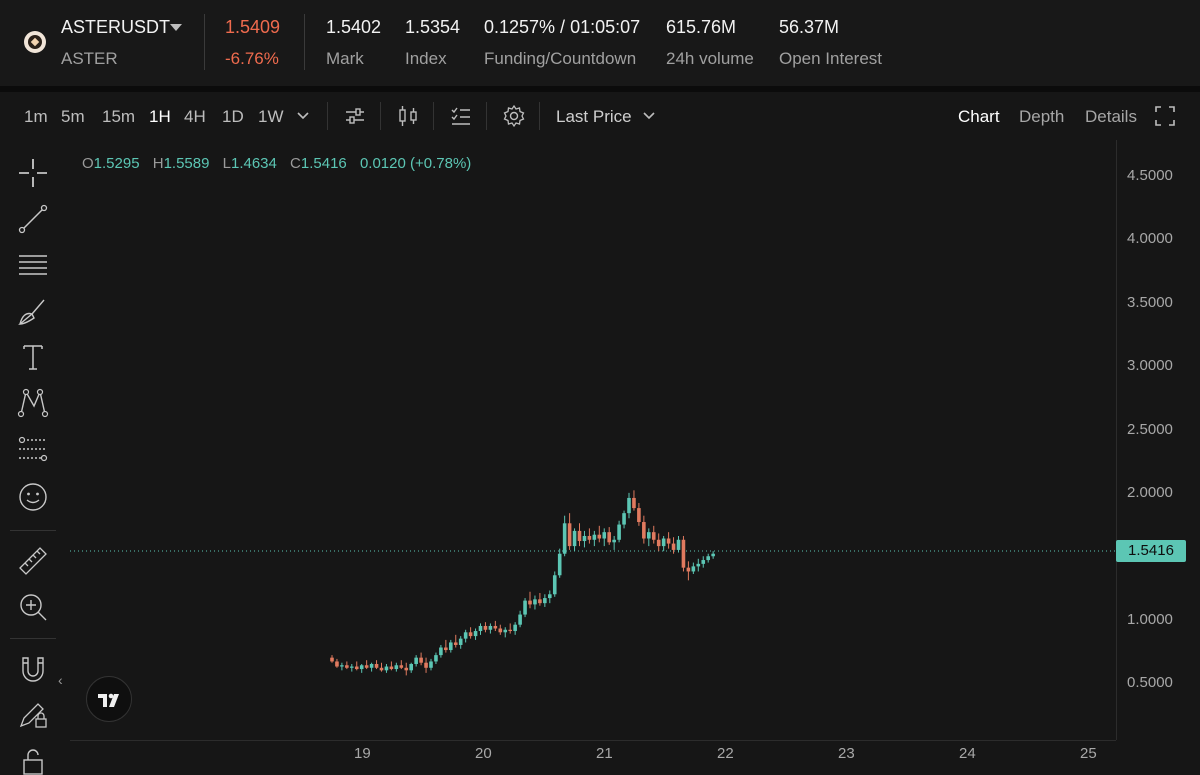 This screenshot has width=1200, height=775. What do you see at coordinates (33, 311) in the screenshot?
I see `brush-icon` at bounding box center [33, 311].